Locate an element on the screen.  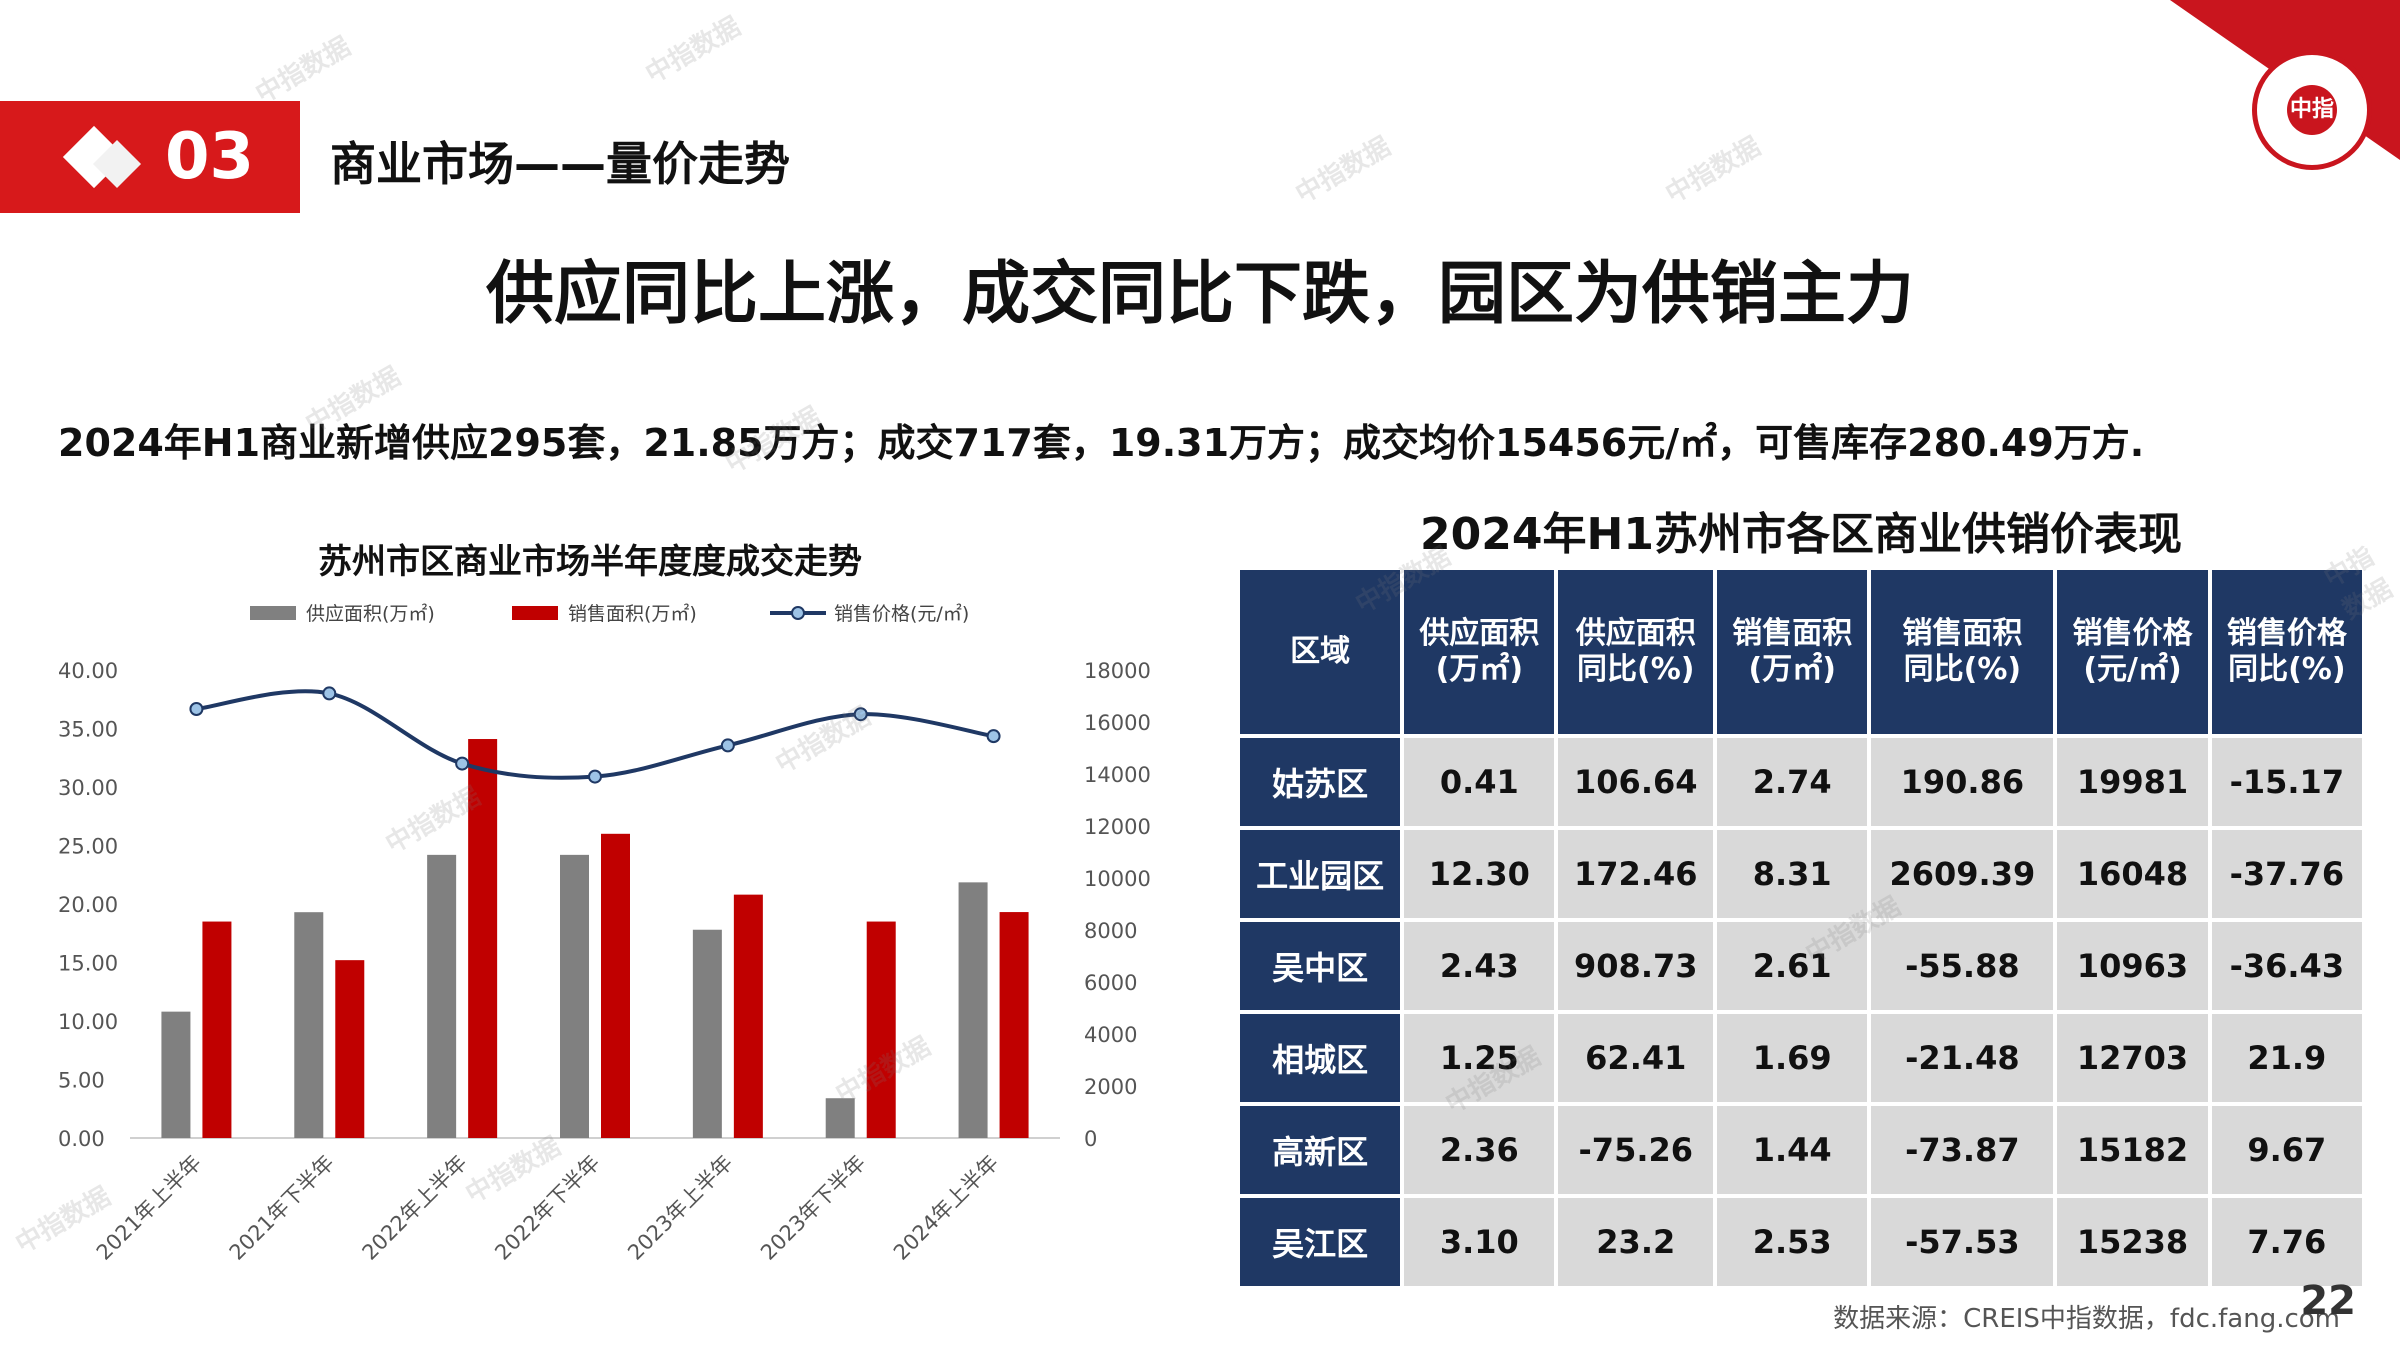
table-header-cell: 销售价格 同比(%) is located at coordinates (2286, 652).